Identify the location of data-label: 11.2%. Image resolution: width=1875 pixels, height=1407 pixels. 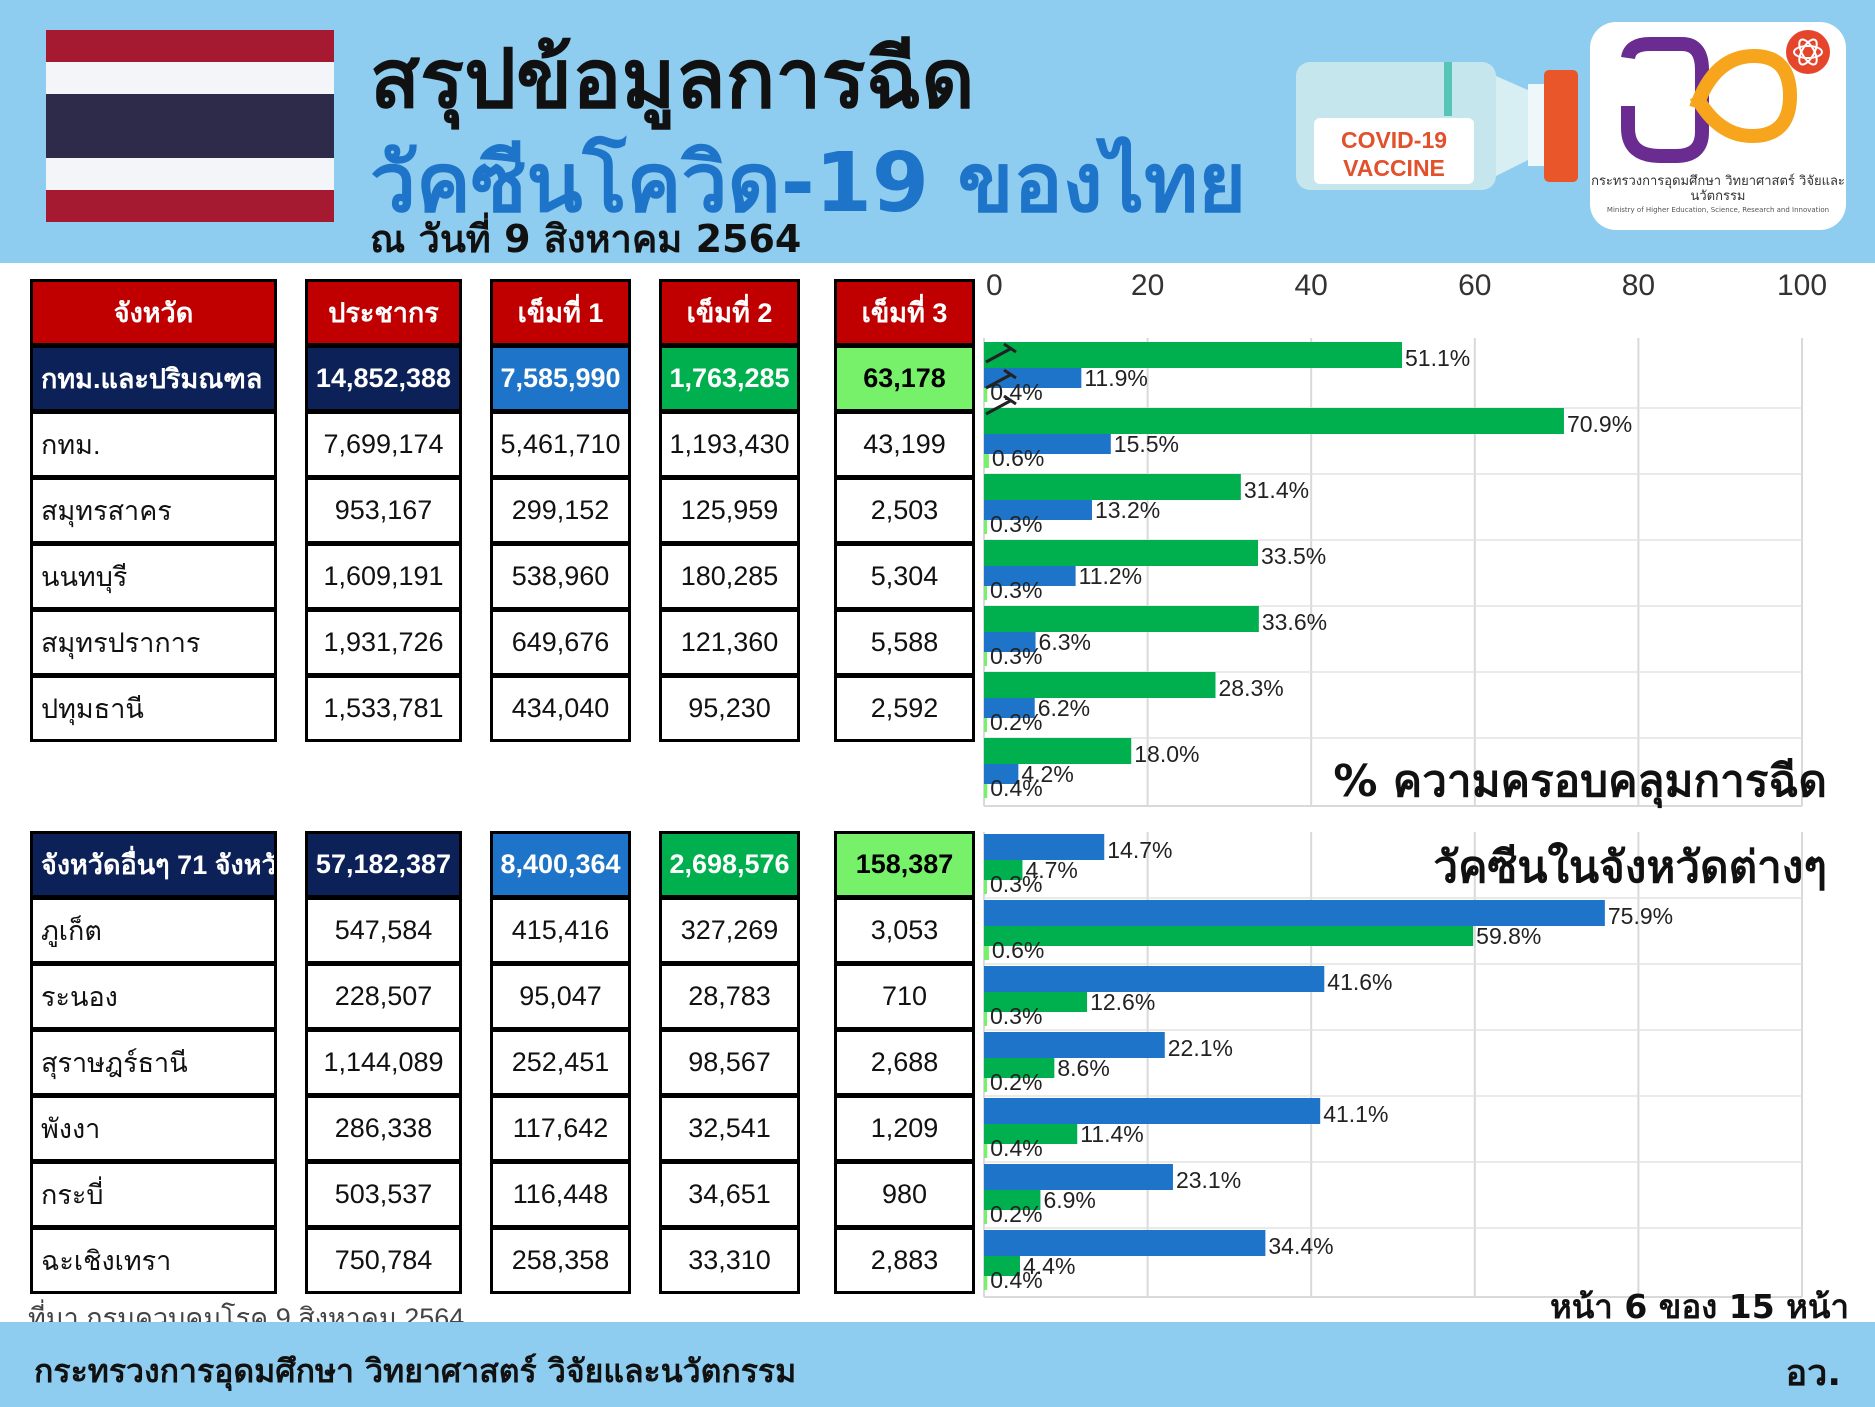
(1111, 576).